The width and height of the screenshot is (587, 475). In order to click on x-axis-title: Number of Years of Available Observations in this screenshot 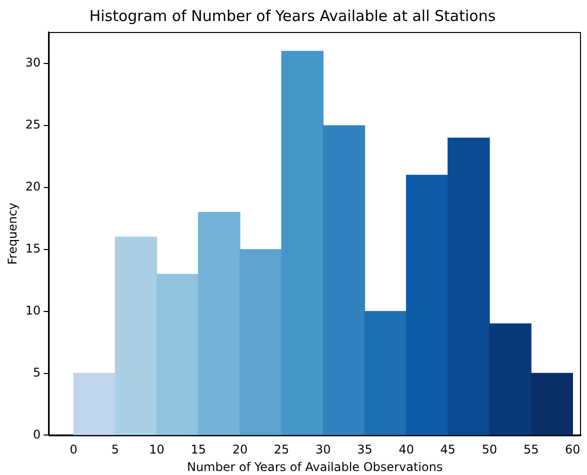, I will do `click(314, 467)`.